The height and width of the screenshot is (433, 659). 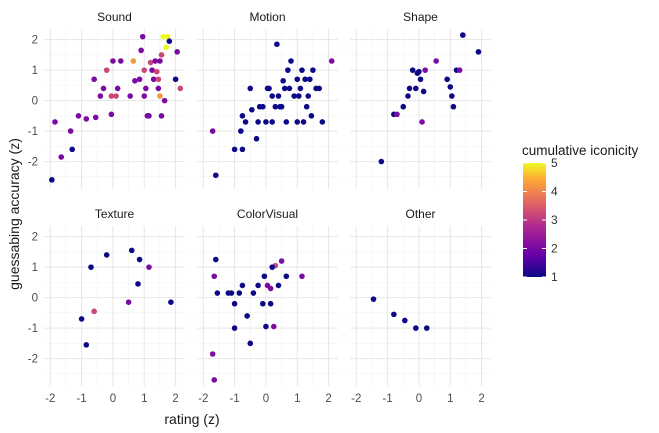 What do you see at coordinates (106, 99) in the screenshot?
I see `facet-sound: Sound -2 -1 0 1 2` at bounding box center [106, 99].